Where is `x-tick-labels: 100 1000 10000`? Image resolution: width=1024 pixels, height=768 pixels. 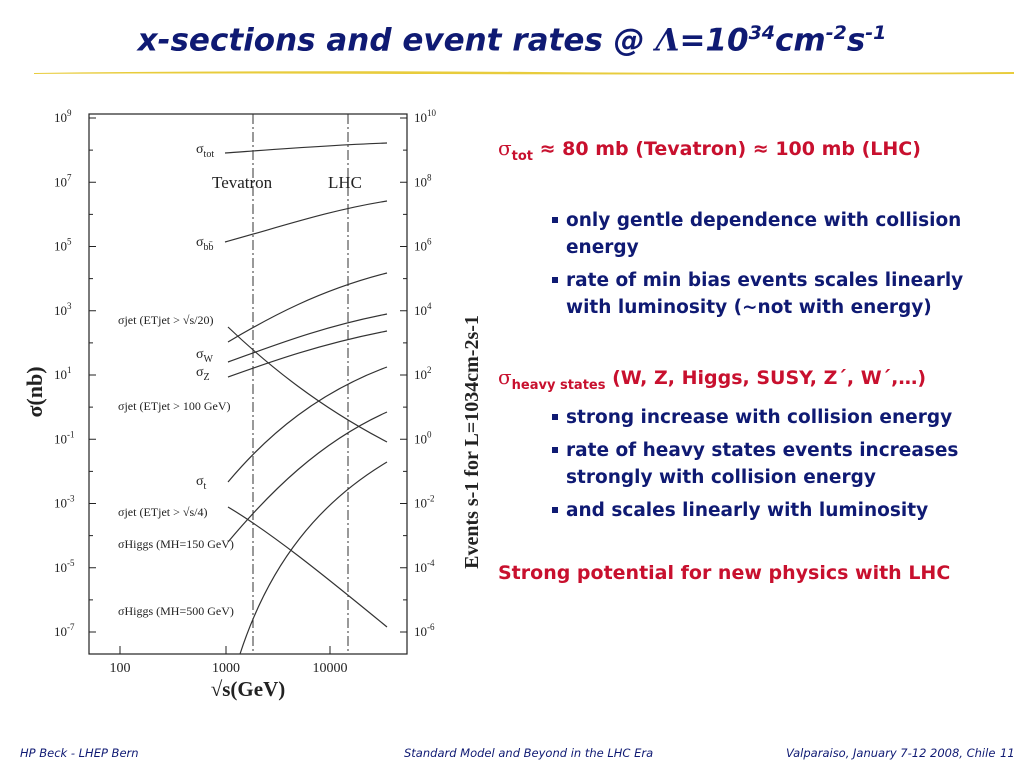 x-tick-labels: 100 1000 10000 is located at coordinates (229, 668).